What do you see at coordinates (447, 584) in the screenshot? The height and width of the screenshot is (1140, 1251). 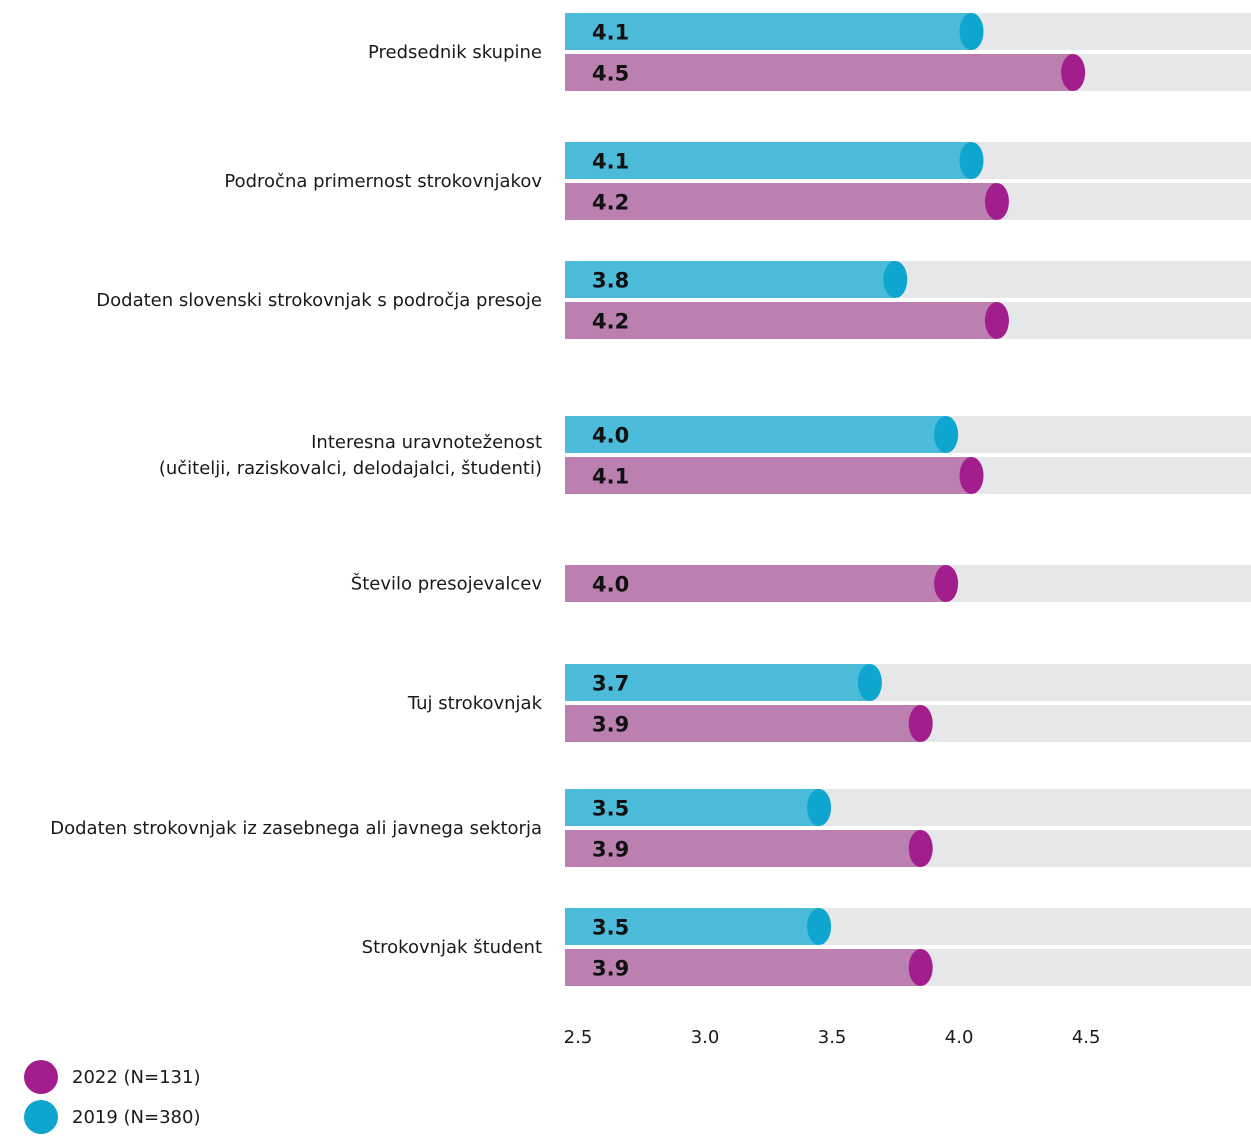 I see `category-label: Število presojevalcev` at bounding box center [447, 584].